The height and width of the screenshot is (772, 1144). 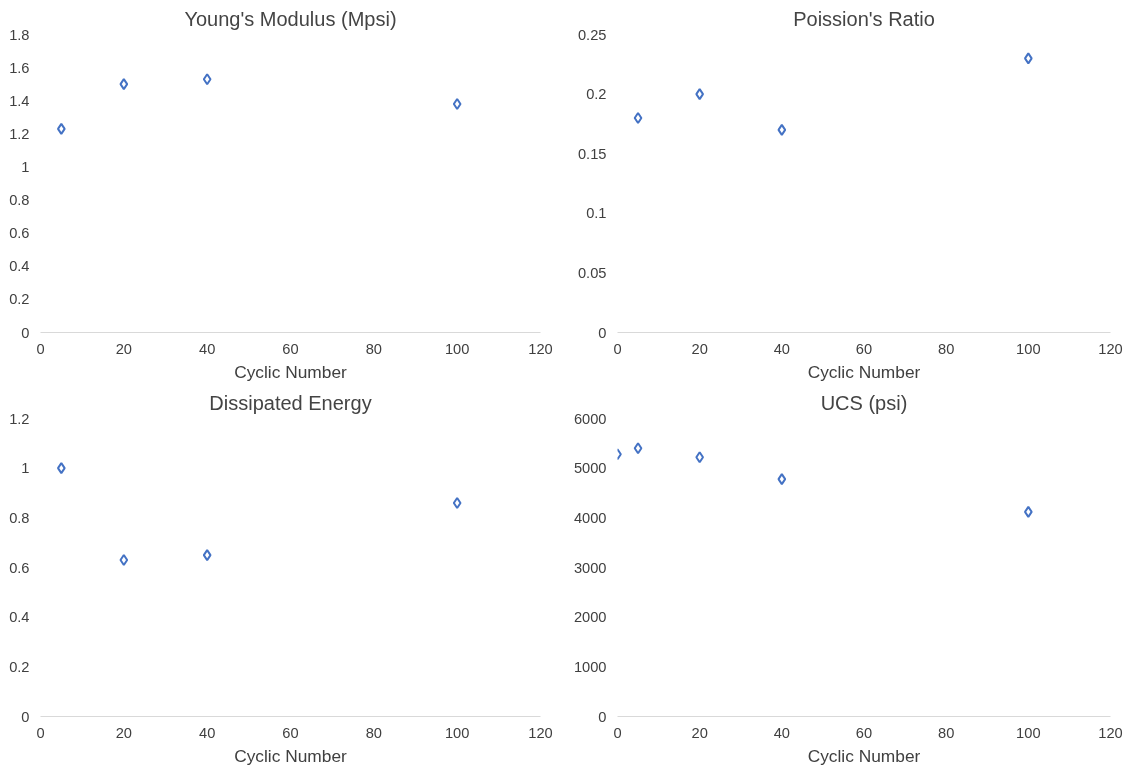 I want to click on y-tick-label: 4000, so click(x=590, y=517).